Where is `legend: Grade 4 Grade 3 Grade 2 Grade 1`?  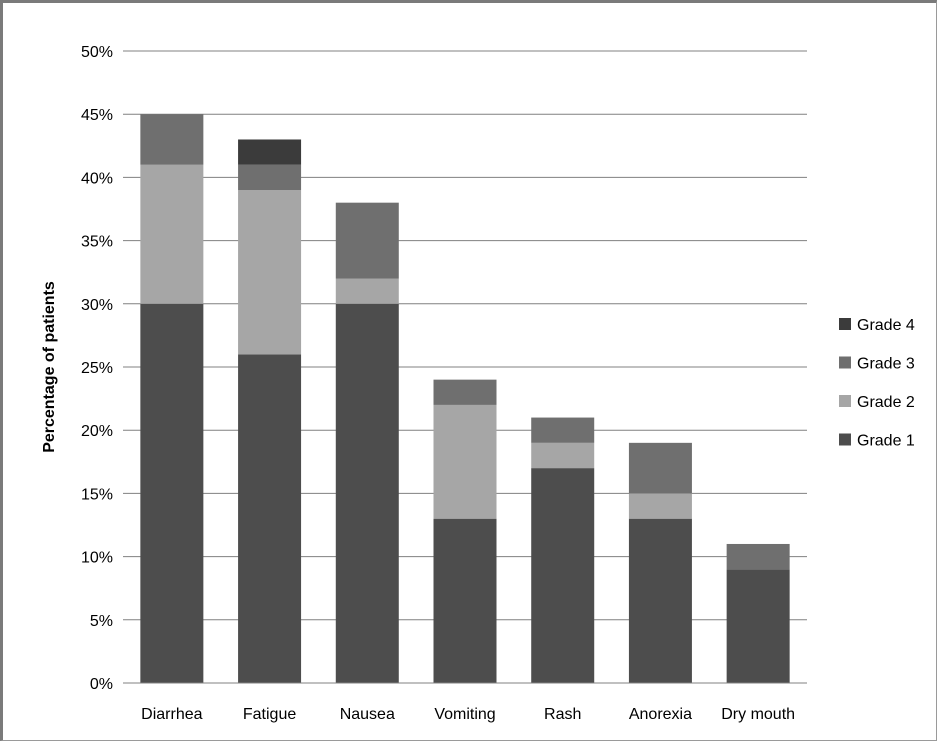 legend: Grade 4 Grade 3 Grade 2 Grade 1 is located at coordinates (877, 383).